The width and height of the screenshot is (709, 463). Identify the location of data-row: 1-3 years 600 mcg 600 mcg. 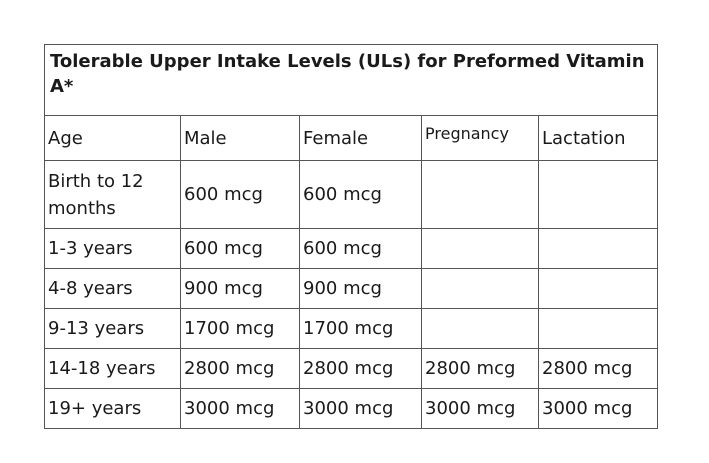
(351, 248).